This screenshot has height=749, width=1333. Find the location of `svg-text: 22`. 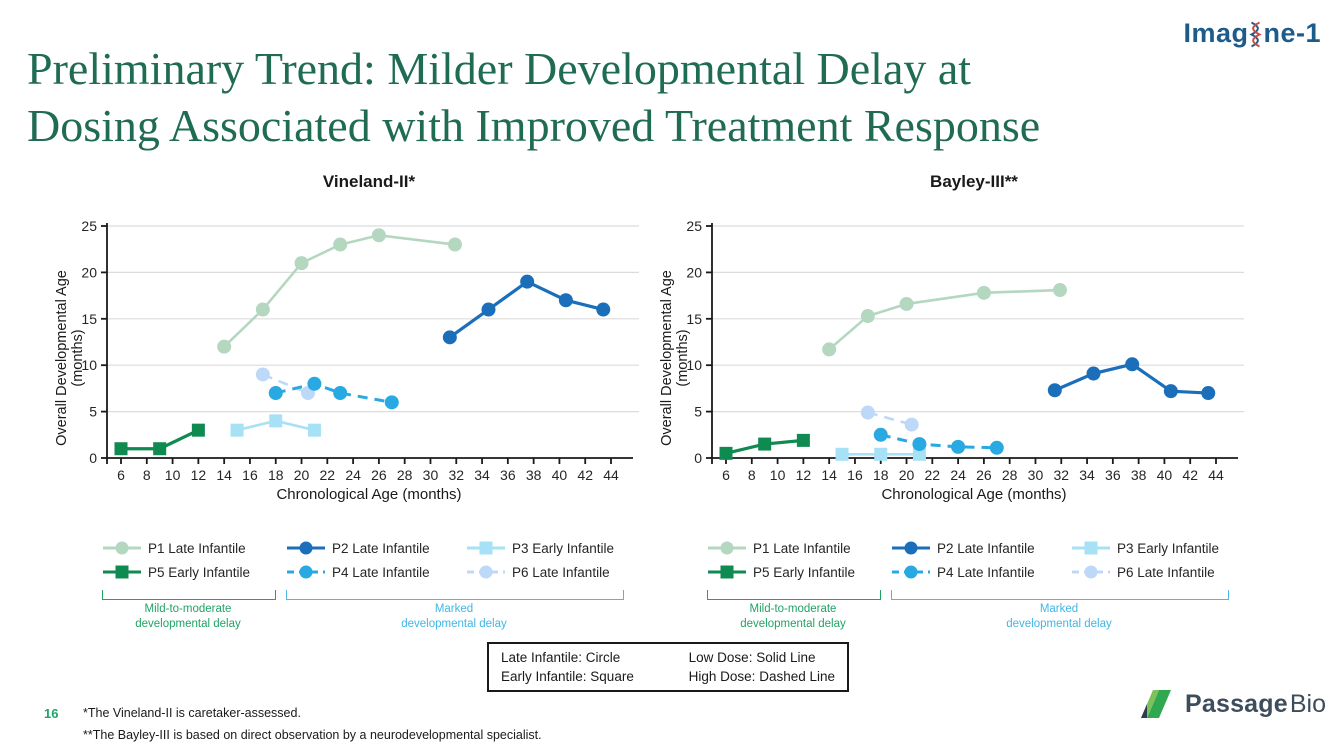

svg-text: 22 is located at coordinates (933, 475).